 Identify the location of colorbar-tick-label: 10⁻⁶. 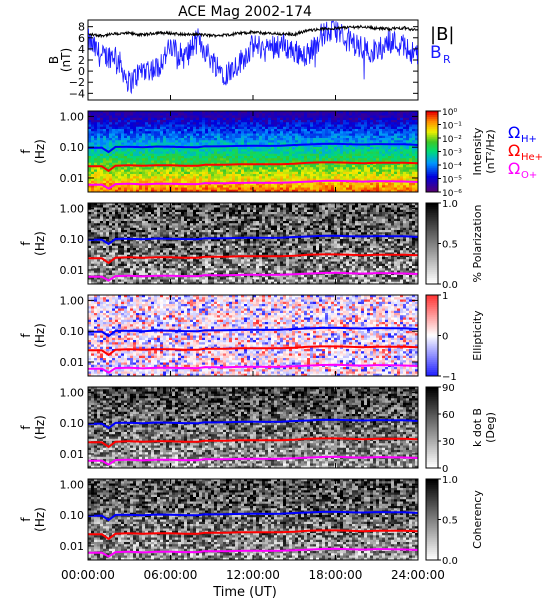
(452, 194).